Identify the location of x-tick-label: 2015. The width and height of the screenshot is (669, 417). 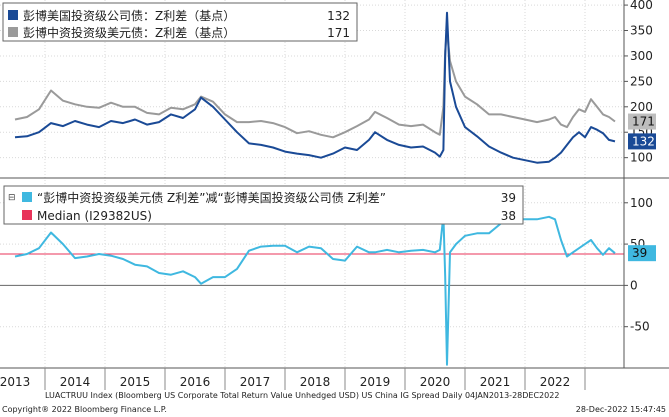
(135, 382).